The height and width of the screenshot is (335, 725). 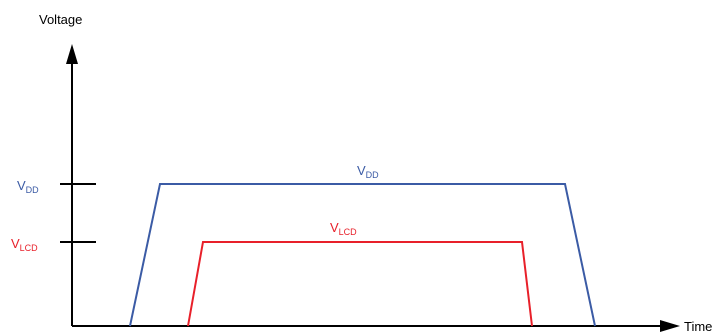 I want to click on vlcd-trace-label: VLCD, so click(x=343, y=228).